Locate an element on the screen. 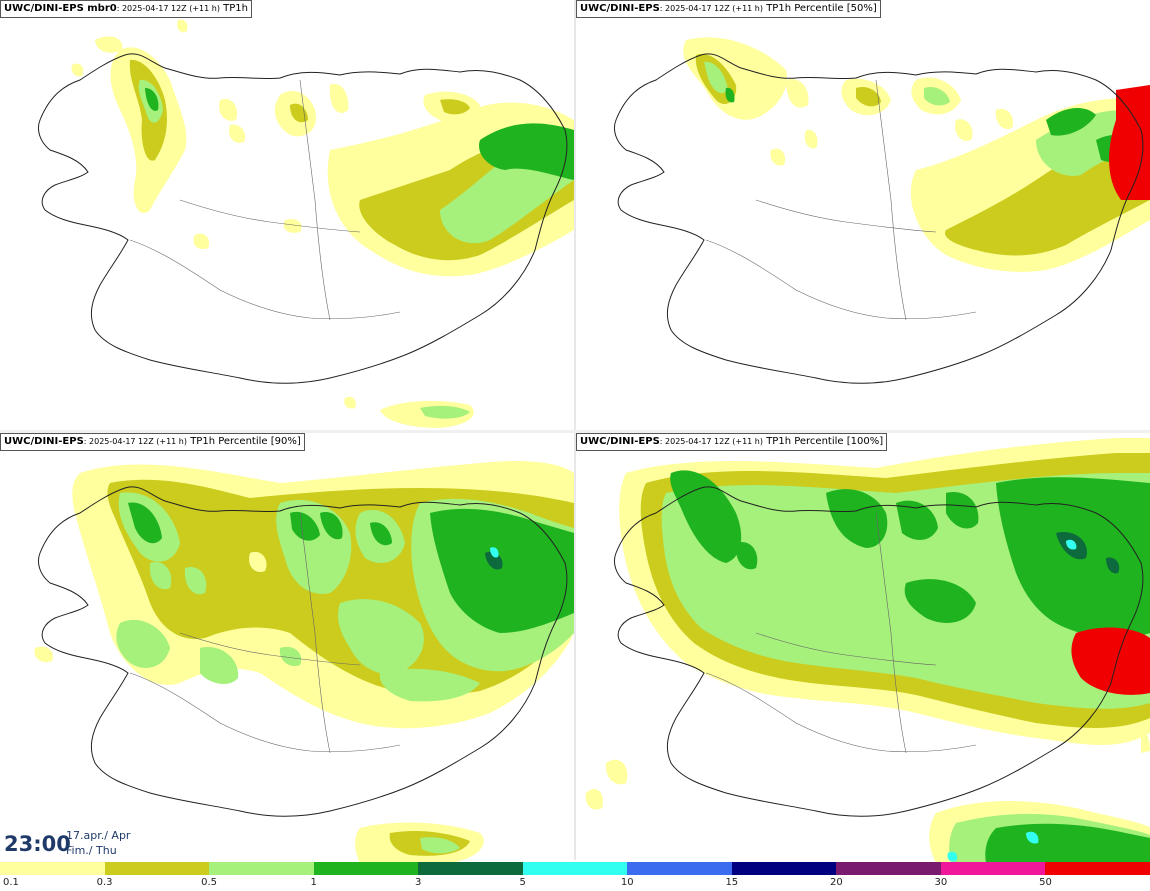 This screenshot has width=1150, height=891. valid-date: 17.apr./ Apr is located at coordinates (98, 835).